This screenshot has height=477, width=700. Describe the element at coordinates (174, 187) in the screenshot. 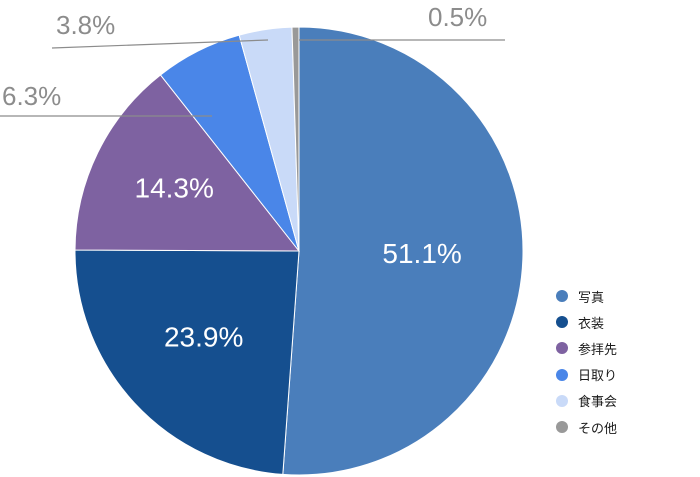

I see `data-label-shrine: 14.3%` at that location.